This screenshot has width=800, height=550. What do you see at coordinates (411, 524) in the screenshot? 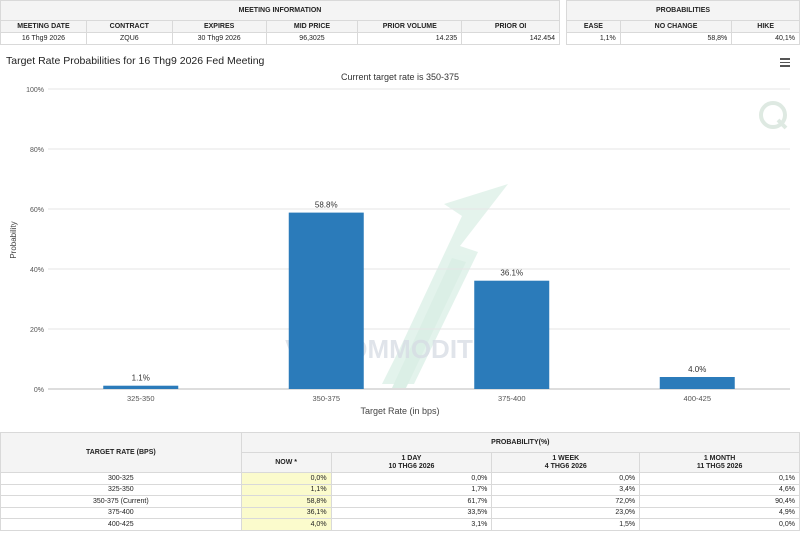
I see `probability-cell: 3,1%` at bounding box center [411, 524].